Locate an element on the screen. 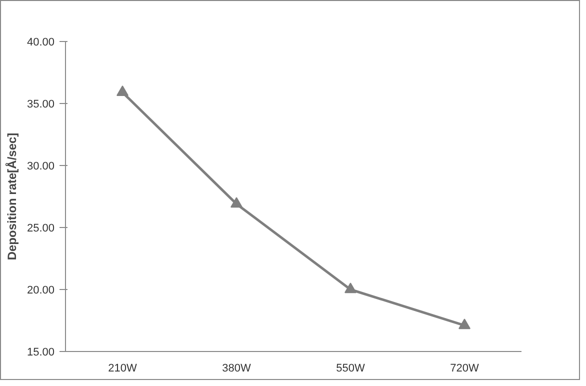 This screenshot has width=586, height=386. y-tick-label: 40.00 is located at coordinates (40, 42).